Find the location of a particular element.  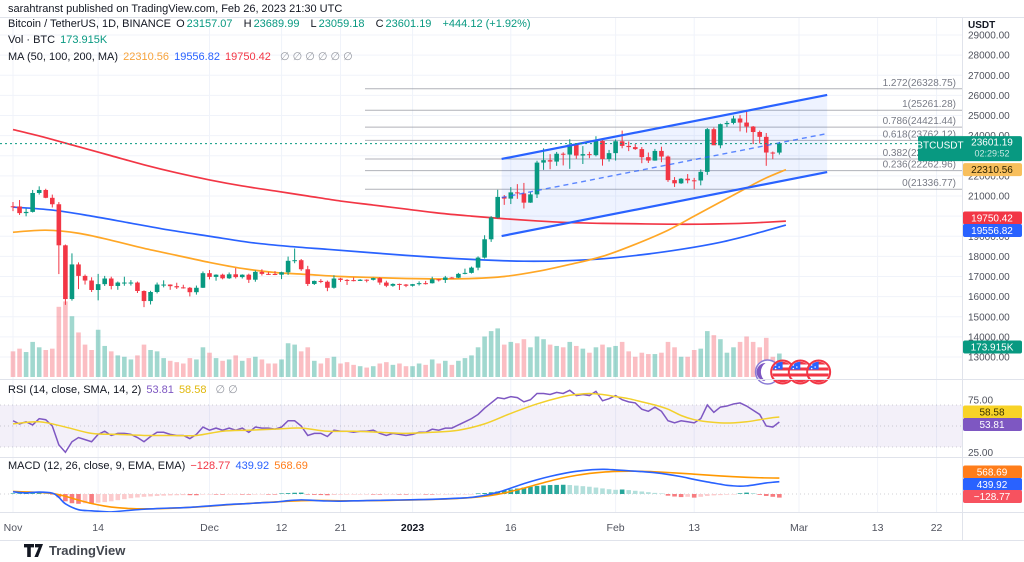

macd-signal-axis-label-text: 568.69 is located at coordinates (992, 473).